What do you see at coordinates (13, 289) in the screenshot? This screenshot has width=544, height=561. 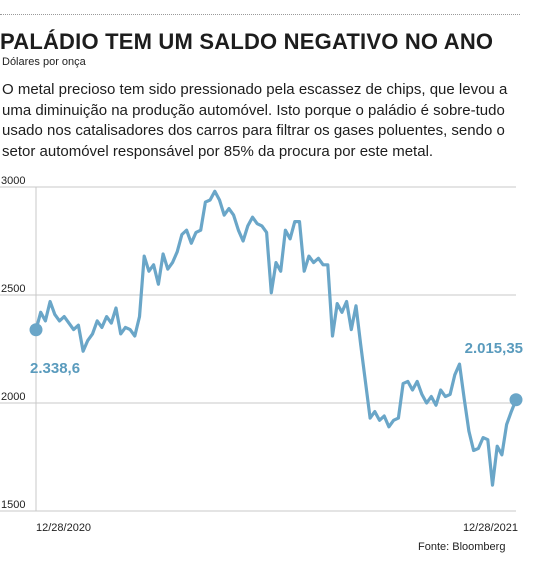 I see `y-tick-label: 2500` at bounding box center [13, 289].